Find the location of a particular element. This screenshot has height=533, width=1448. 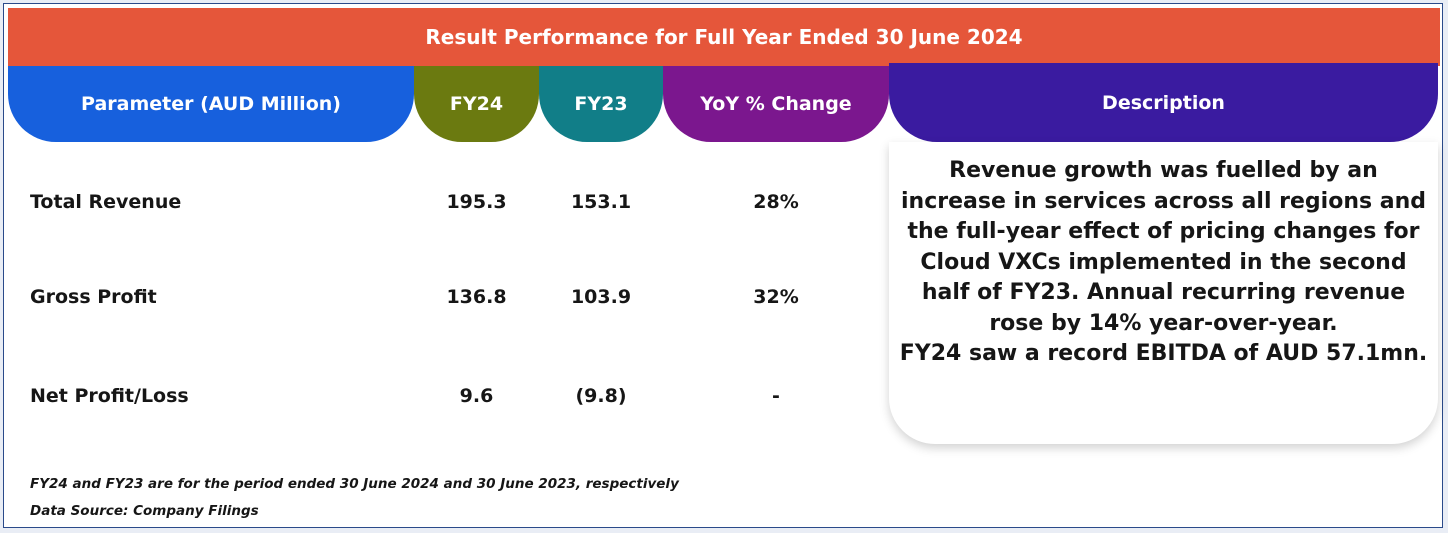

cell-fy23-net-profit: (9.8) is located at coordinates (601, 396).